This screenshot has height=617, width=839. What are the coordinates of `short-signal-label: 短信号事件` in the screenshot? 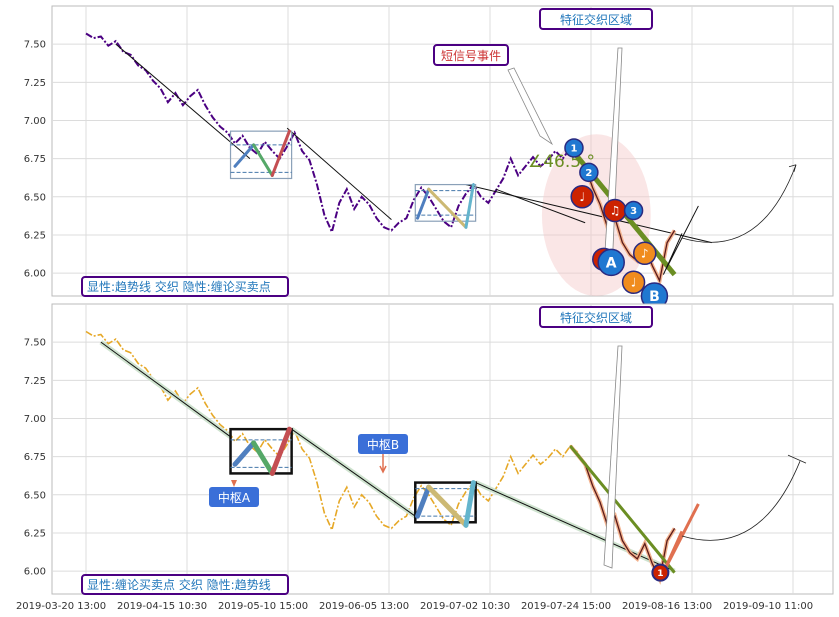 It's located at (471, 56).